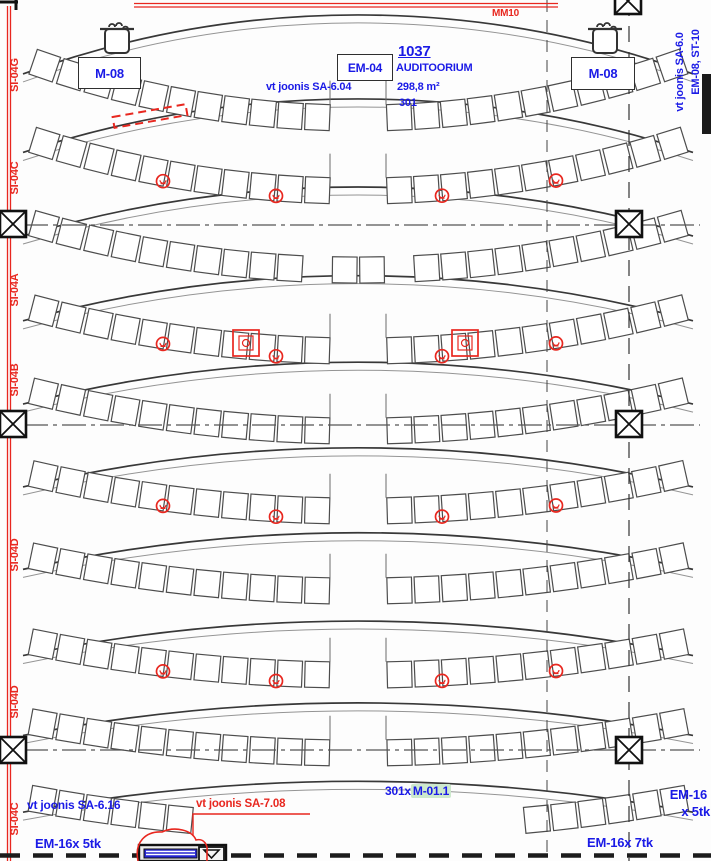 The width and height of the screenshot is (711, 861). I want to click on revision-marker-rect, so click(150, 116).